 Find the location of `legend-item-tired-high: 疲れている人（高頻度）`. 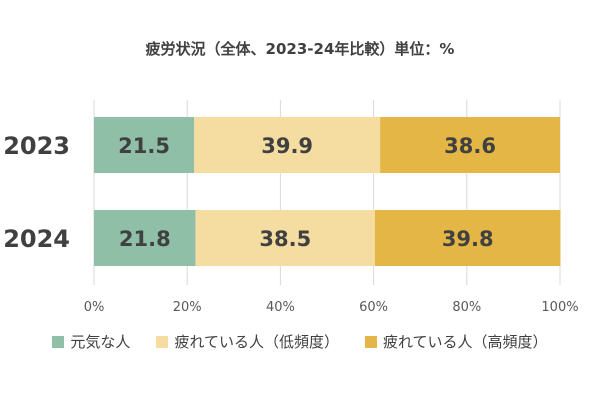

legend-item-tired-high: 疲れている人（高頻度） is located at coordinates (456, 341).